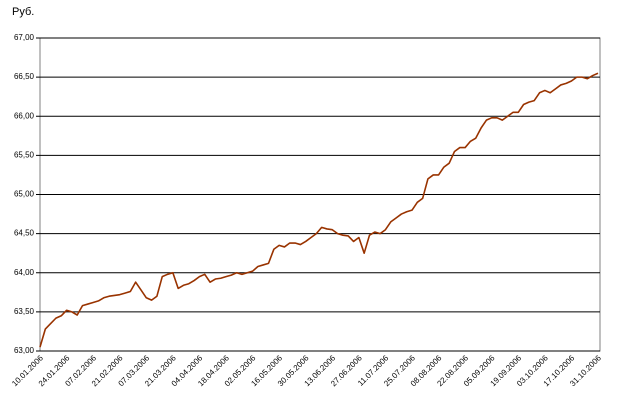  I want to click on y-tick-label: 65,50, so click(24, 154).